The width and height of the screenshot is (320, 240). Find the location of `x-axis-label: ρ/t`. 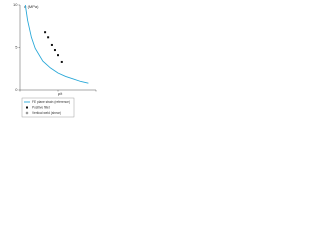

x-axis-label: ρ/t is located at coordinates (60, 93).